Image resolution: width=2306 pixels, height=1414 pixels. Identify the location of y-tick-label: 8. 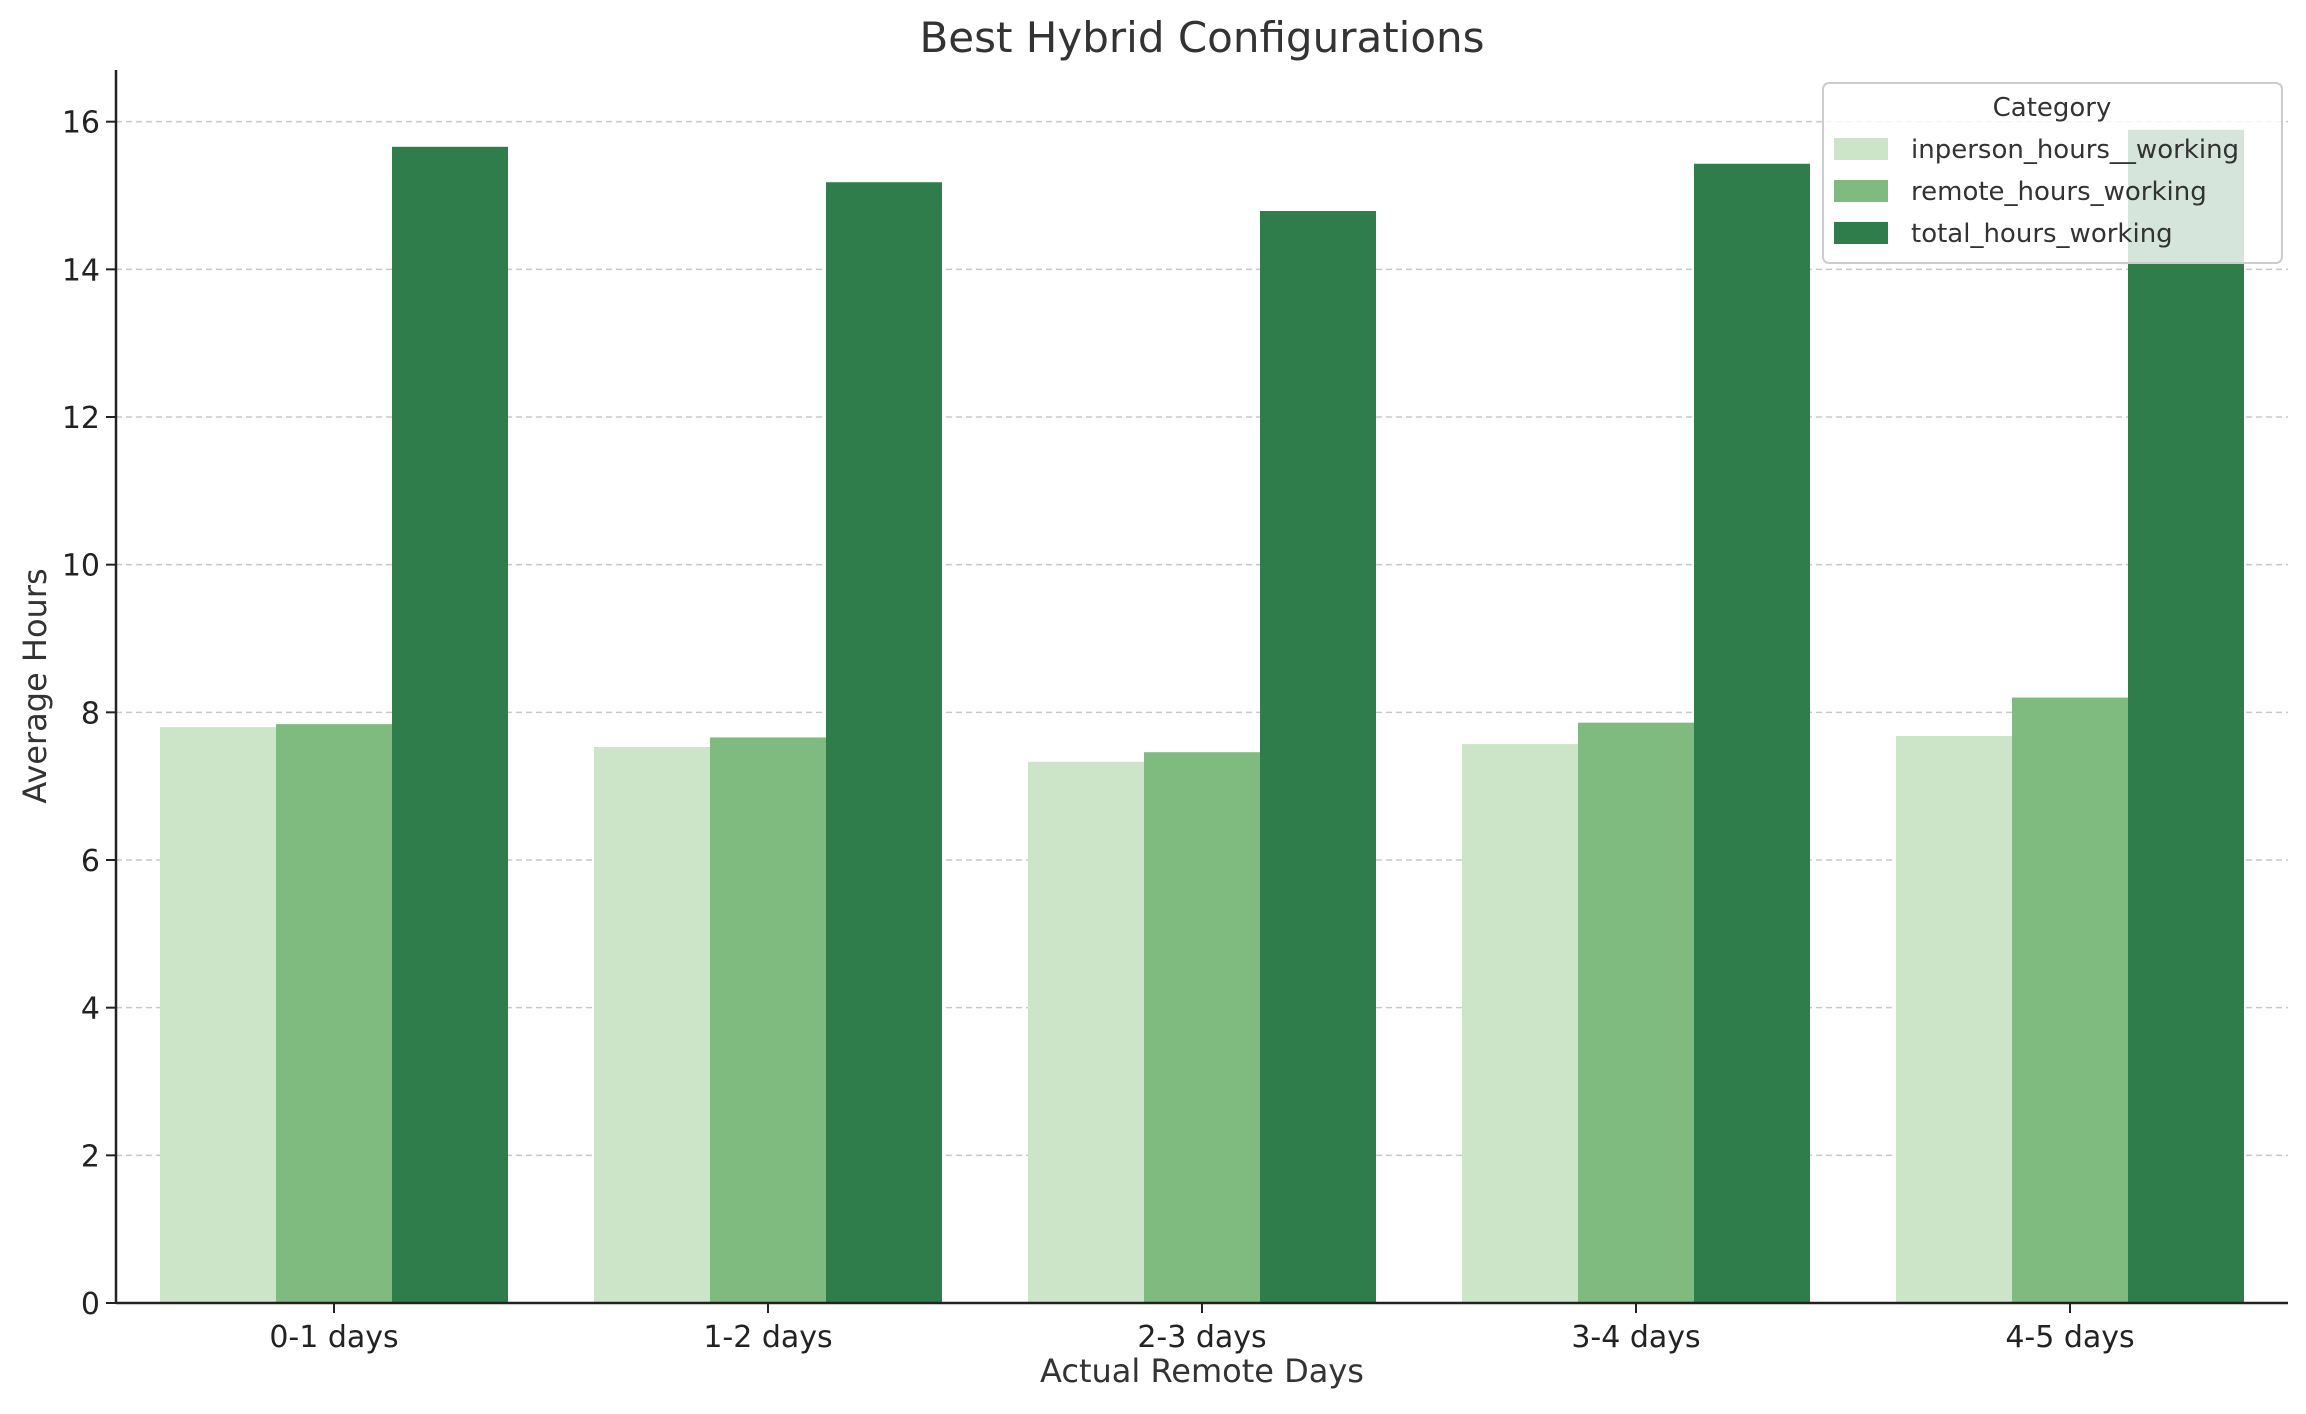
(90, 713).